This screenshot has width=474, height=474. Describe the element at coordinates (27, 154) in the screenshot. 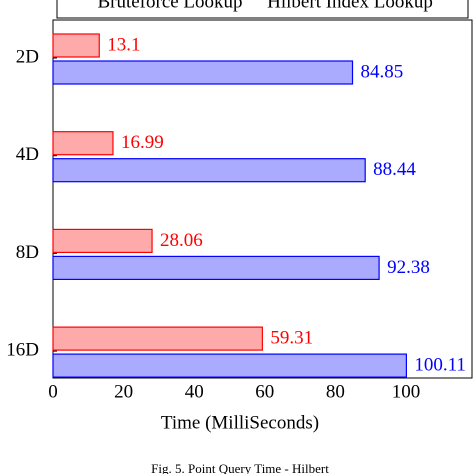

I see `y-tick-label: 4D` at that location.